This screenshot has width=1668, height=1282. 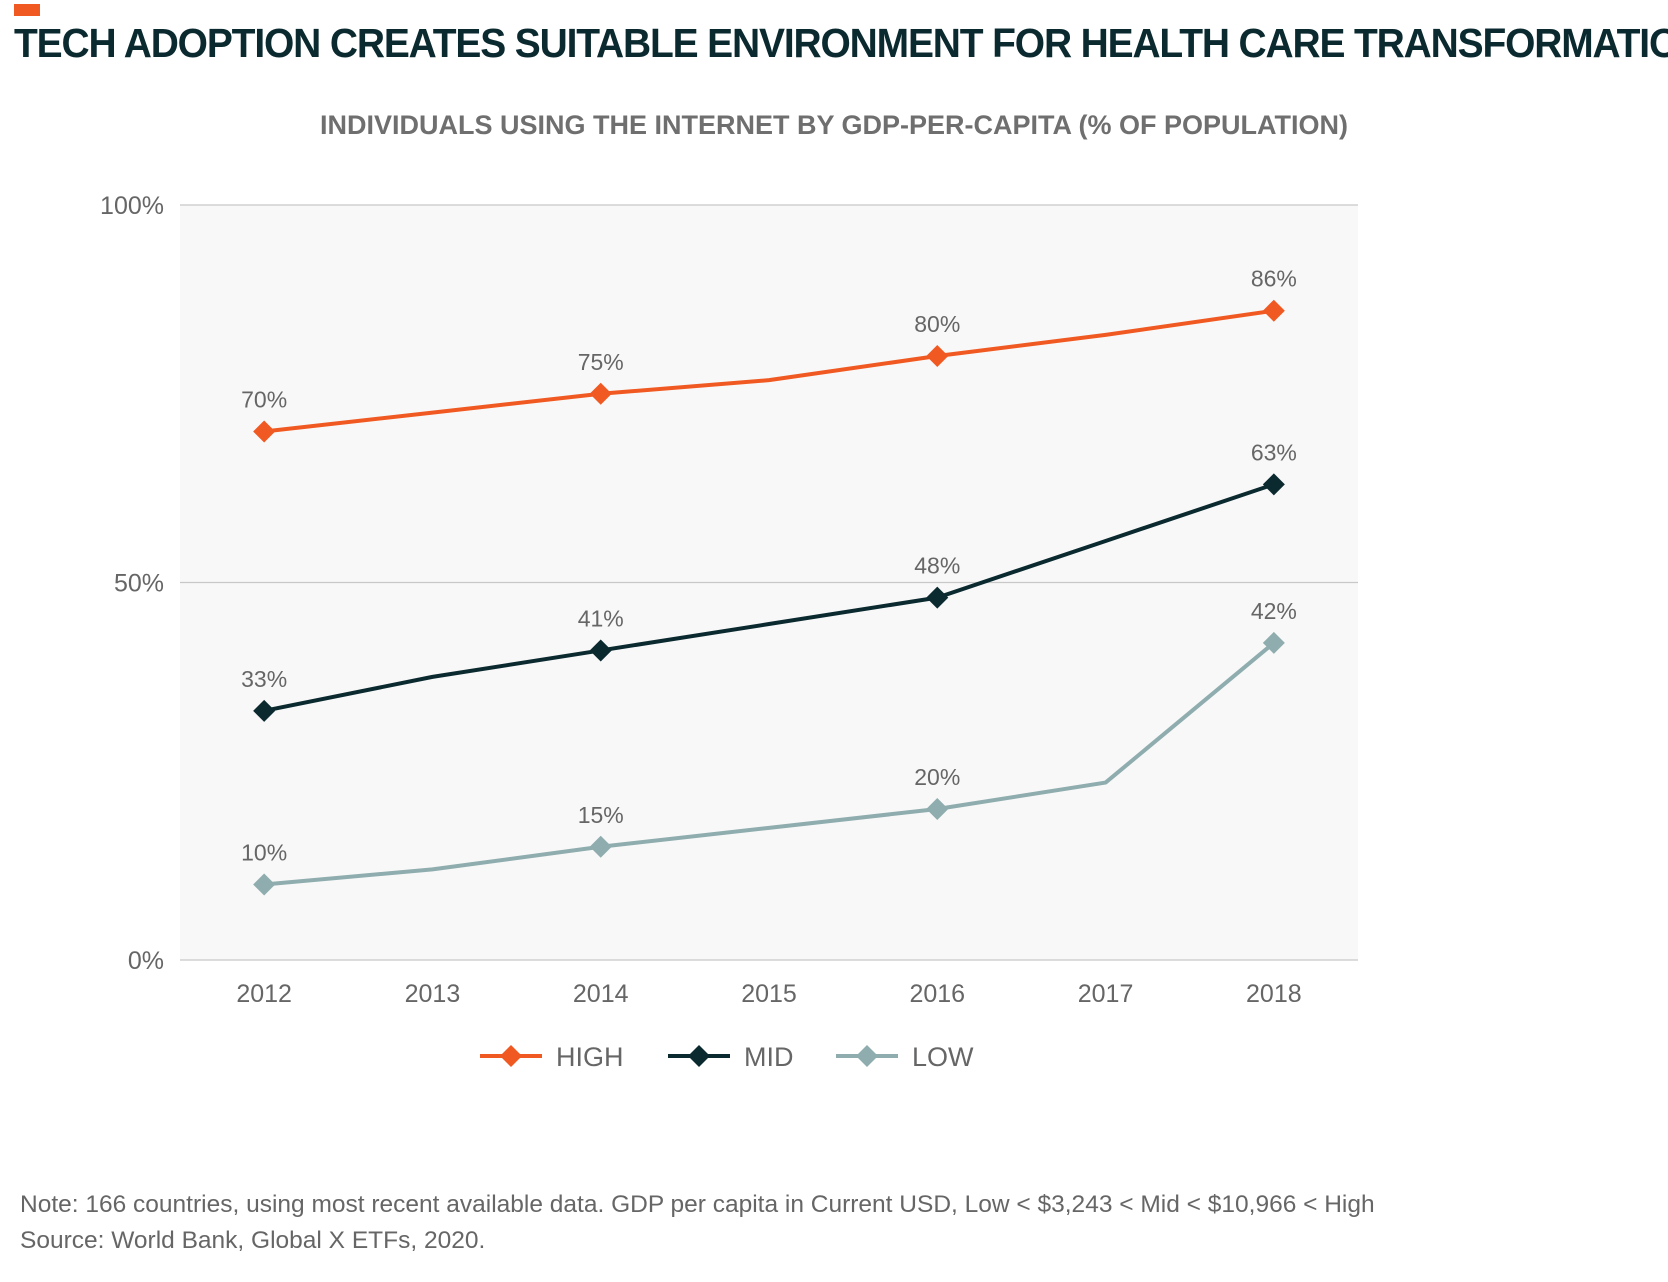 What do you see at coordinates (769, 1057) in the screenshot?
I see `legend-label-mid: MID` at bounding box center [769, 1057].